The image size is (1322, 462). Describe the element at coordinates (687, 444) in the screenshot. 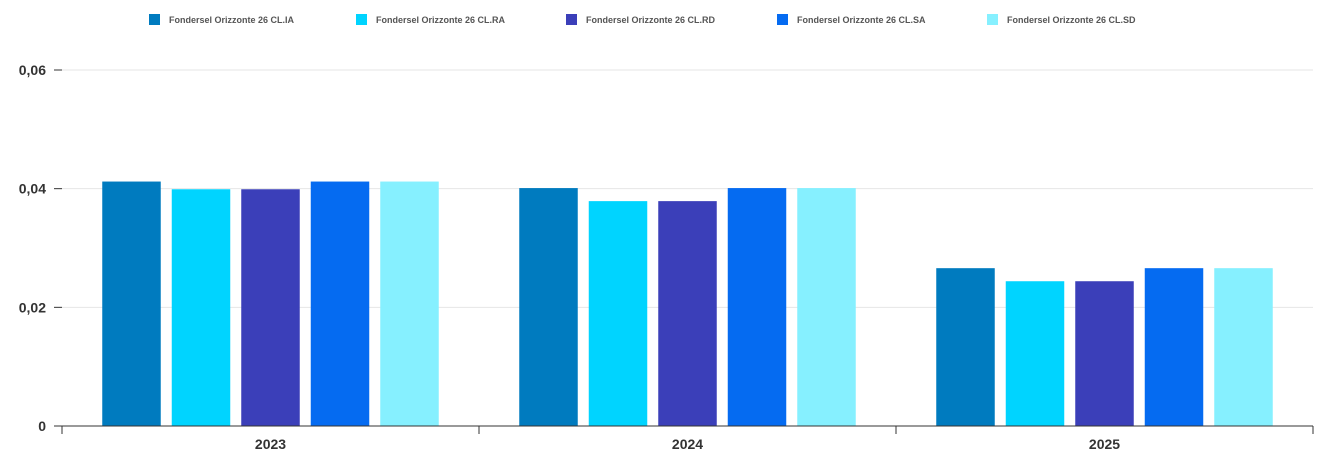

I see `x-tick-label: 2024` at that location.